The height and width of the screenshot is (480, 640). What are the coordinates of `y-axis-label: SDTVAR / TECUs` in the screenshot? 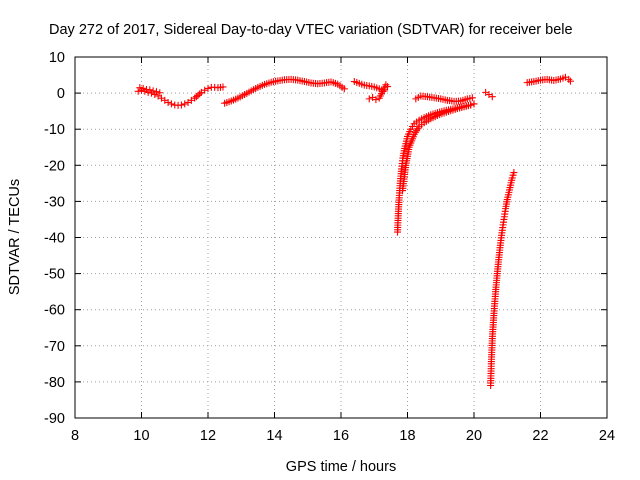 It's located at (15, 237).